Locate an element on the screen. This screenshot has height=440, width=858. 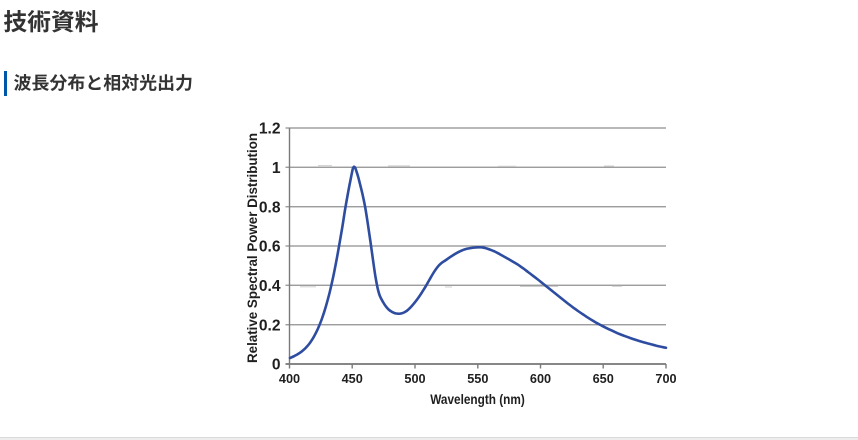
svg-text: 1.2 is located at coordinates (270, 129).